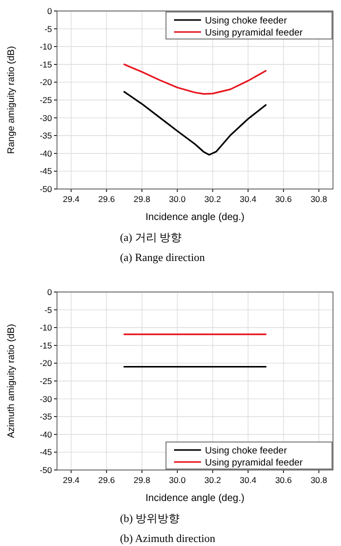 The image size is (341, 546). Describe the element at coordinates (151, 238) in the screenshot. I see `text: (a) 거리 방향` at that location.